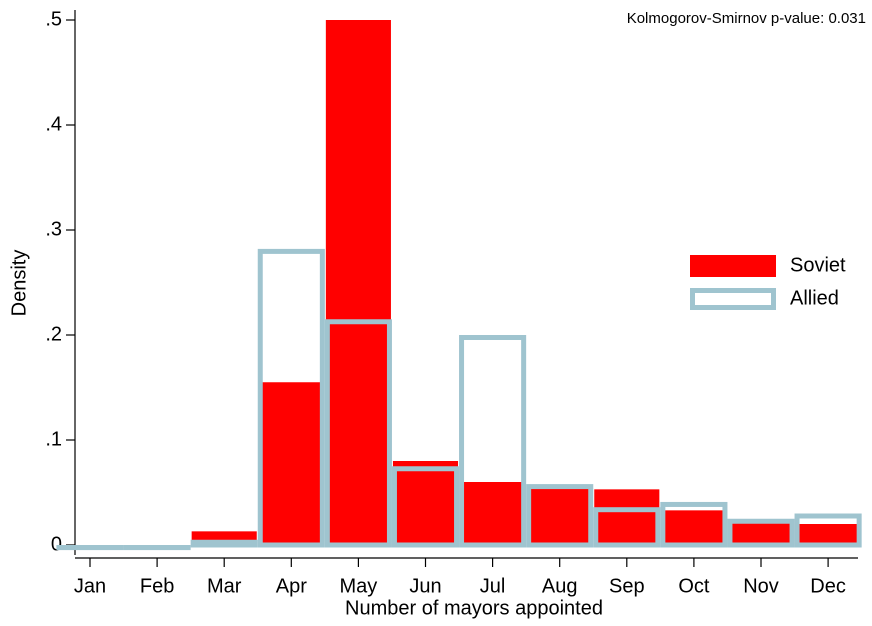 The width and height of the screenshot is (872, 626). I want to click on y-tick-label: .4, so click(53, 124).